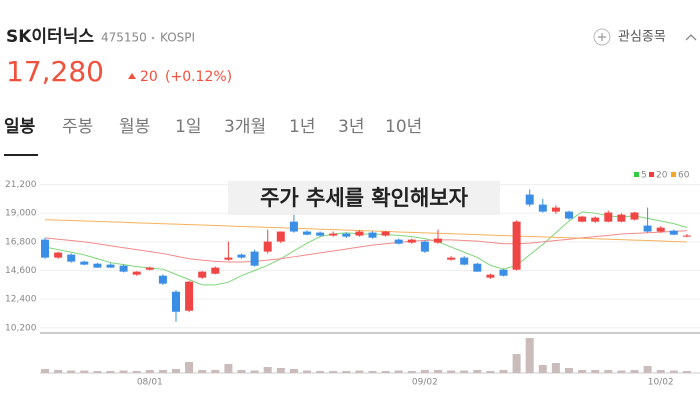 The width and height of the screenshot is (700, 400). What do you see at coordinates (149, 77) in the screenshot?
I see `change: 20` at bounding box center [149, 77].